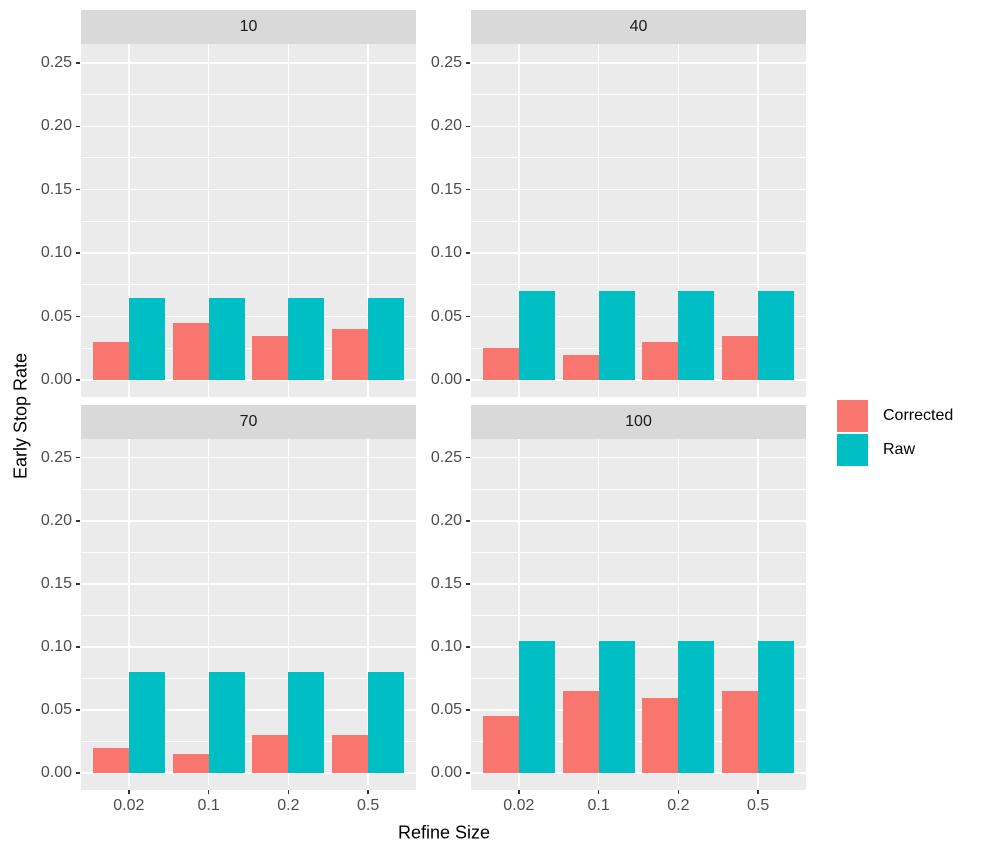  Describe the element at coordinates (758, 805) in the screenshot. I see `x-tick-label: 0.5` at that location.